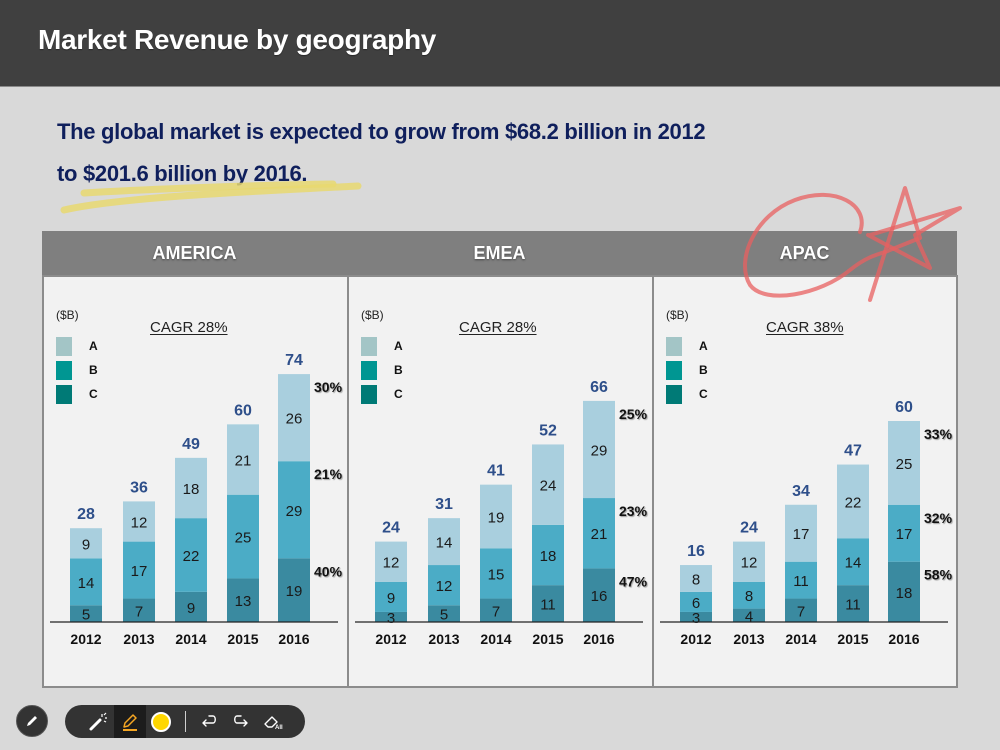 Image resolution: width=1000 pixels, height=750 pixels. What do you see at coordinates (938, 575) in the screenshot?
I see `segment-cagr-label-c: 58%` at bounding box center [938, 575].